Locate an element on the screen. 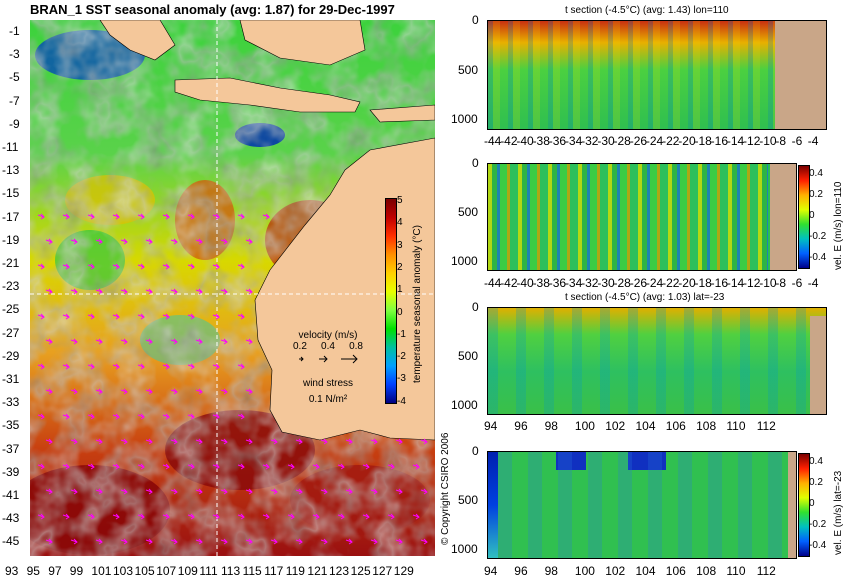 This screenshot has width=850, height=580. map-colorbar-tick: 2 is located at coordinates (400, 267).